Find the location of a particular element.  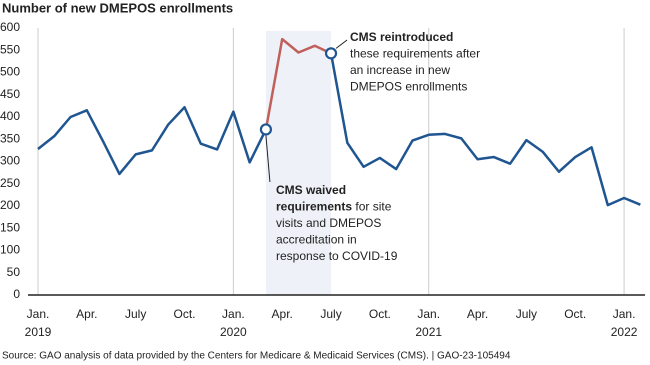

annotation-line: an increase in new is located at coordinates (400, 70).